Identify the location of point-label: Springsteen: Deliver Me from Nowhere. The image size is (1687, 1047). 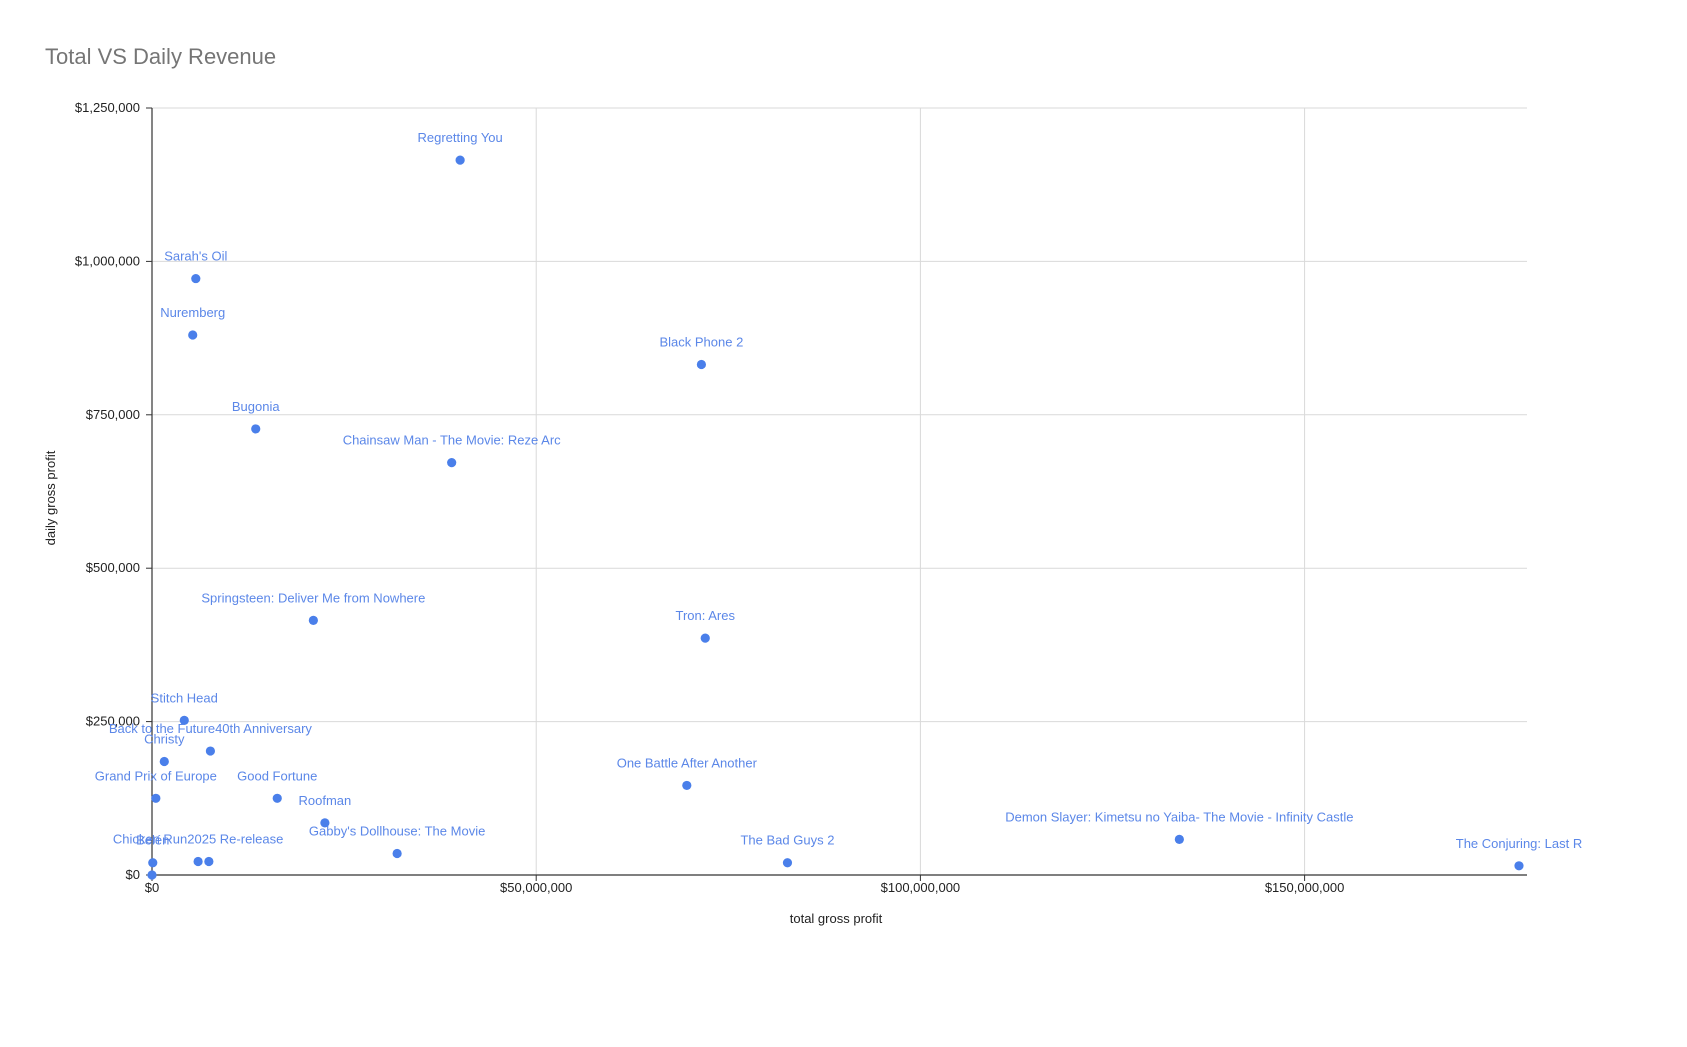
(313, 597).